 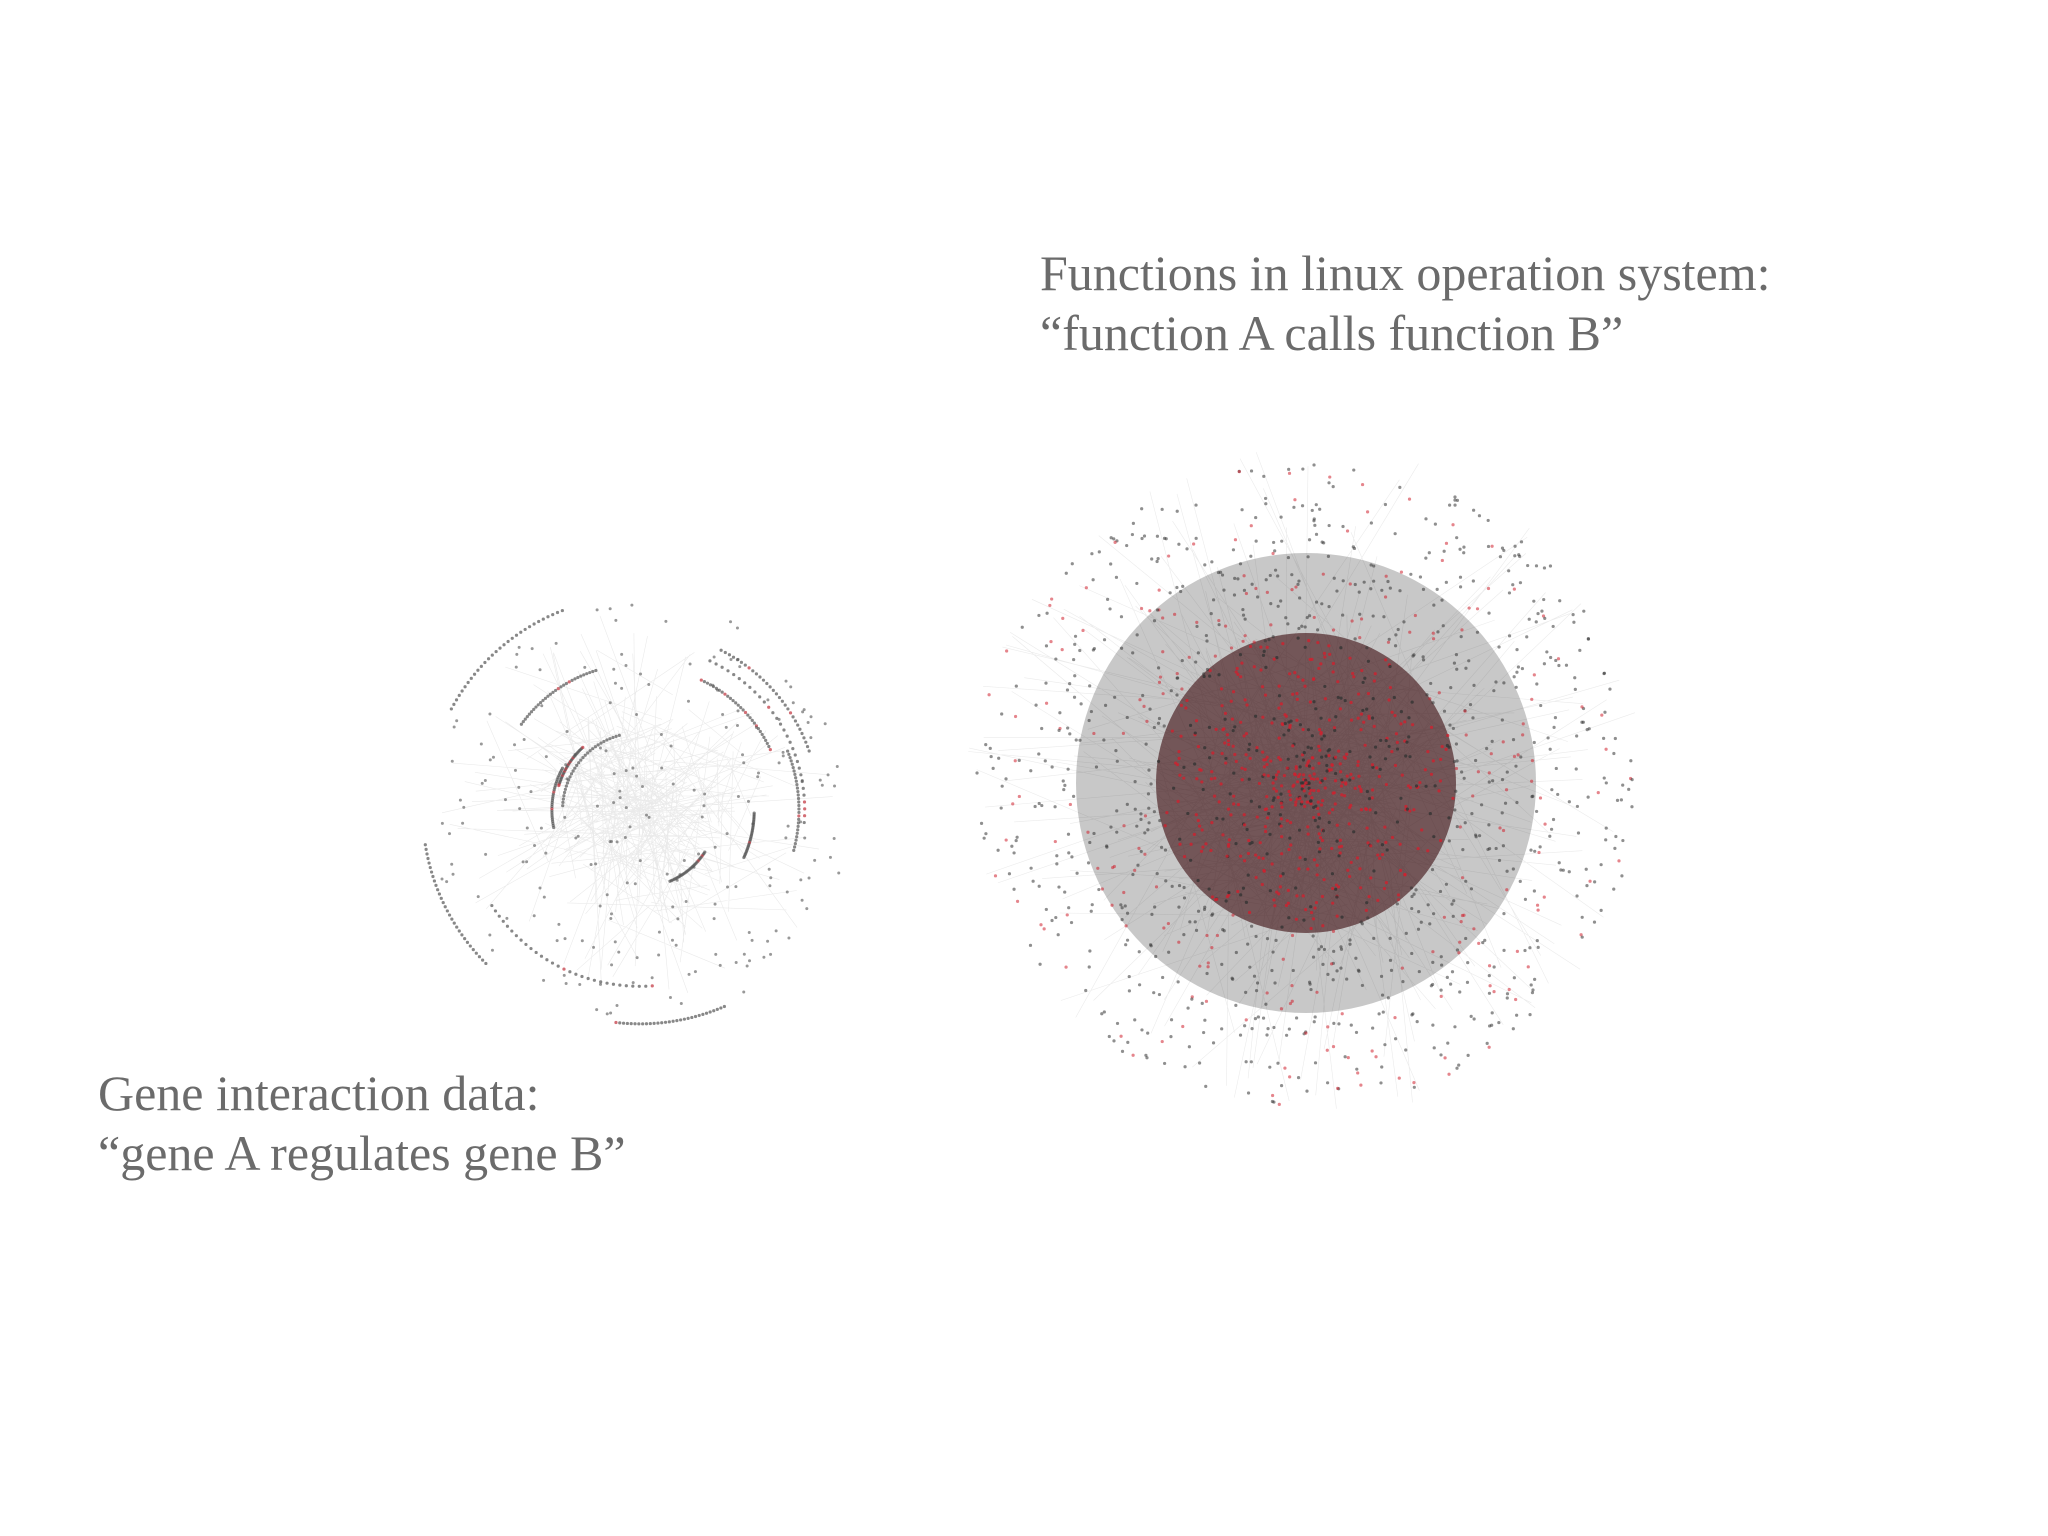 I want to click on gene-network, so click(x=632, y=814).